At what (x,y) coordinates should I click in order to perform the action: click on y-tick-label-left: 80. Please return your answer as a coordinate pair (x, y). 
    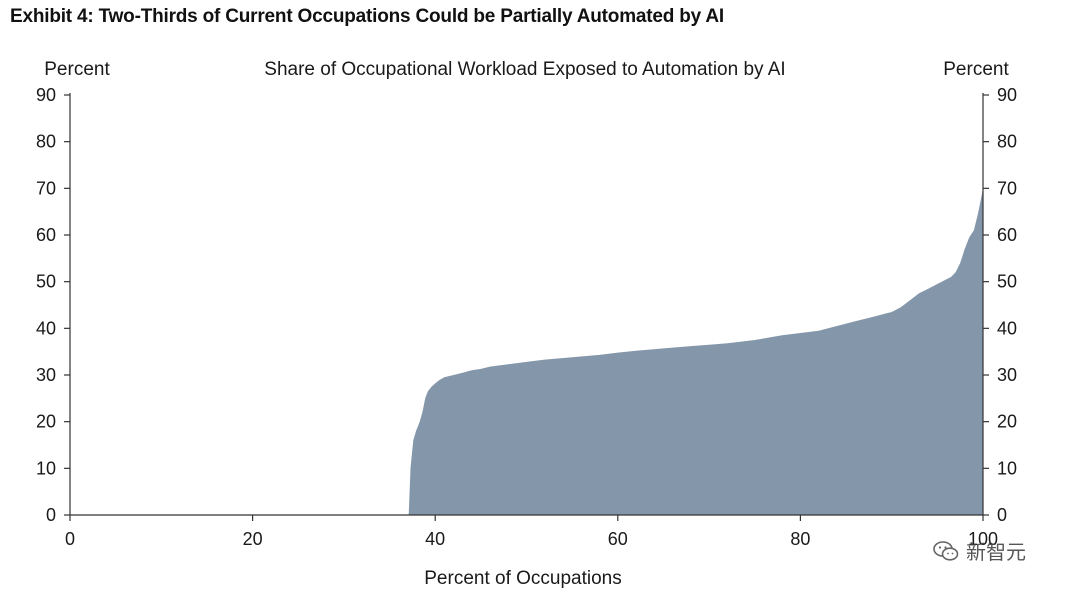
    Looking at the image, I should click on (46, 142).